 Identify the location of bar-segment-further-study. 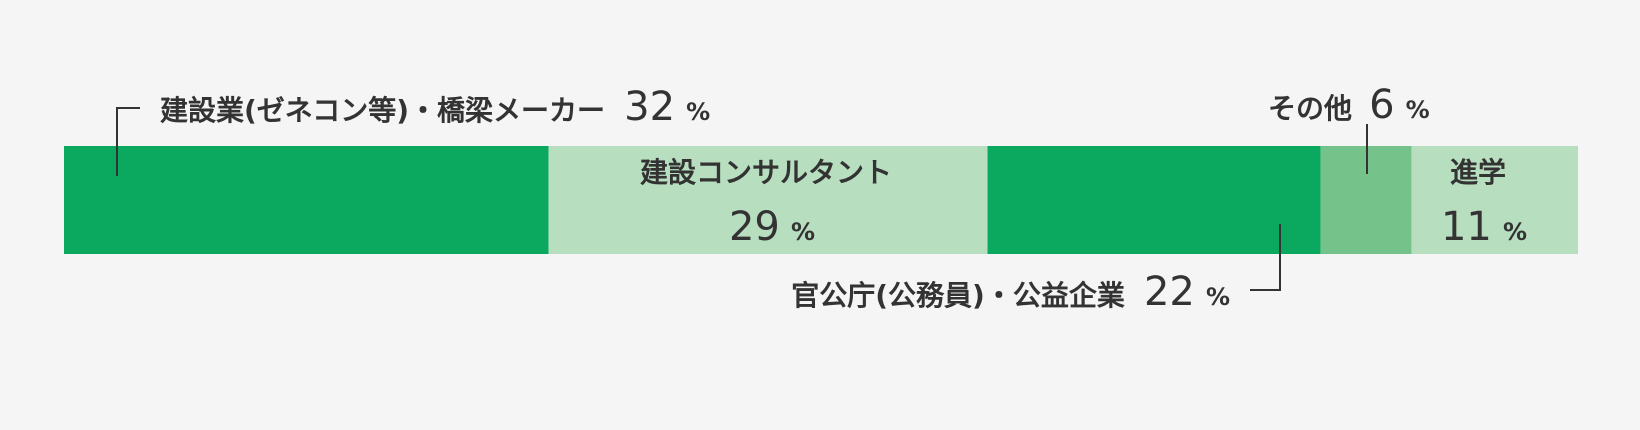
(1494, 200).